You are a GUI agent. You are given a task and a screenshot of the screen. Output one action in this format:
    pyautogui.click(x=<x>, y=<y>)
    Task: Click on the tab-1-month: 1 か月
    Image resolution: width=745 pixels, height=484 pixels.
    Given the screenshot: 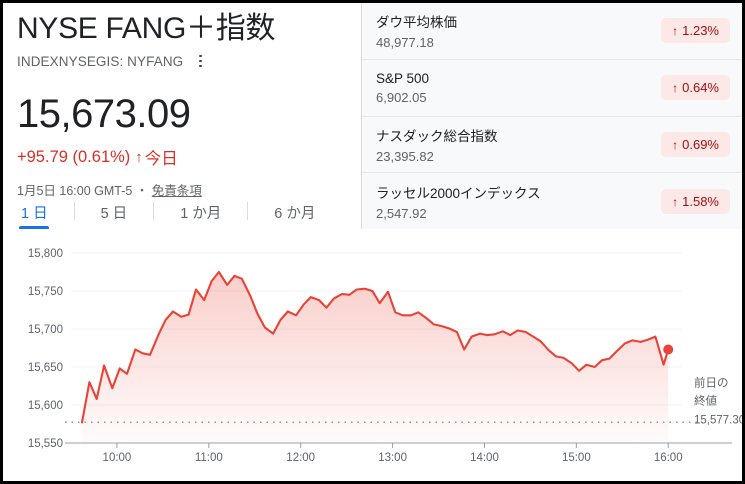 What is the action you would take?
    pyautogui.click(x=200, y=212)
    